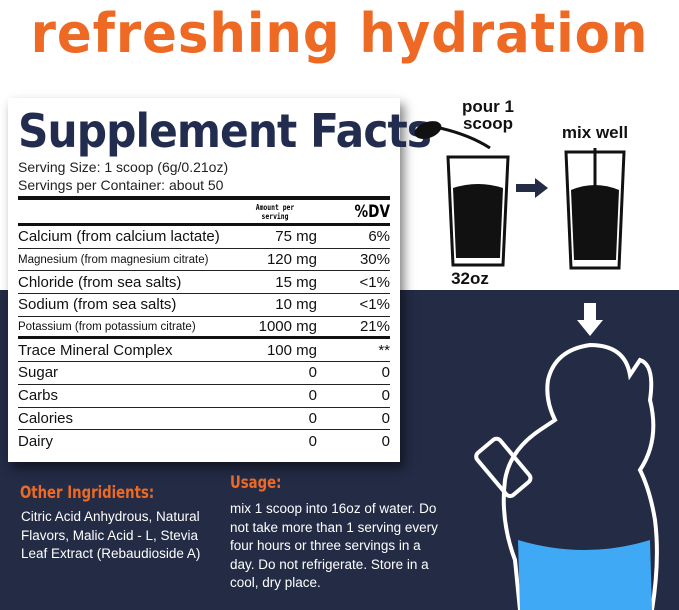  Describe the element at coordinates (46, 418) in the screenshot. I see `nutrient-name: Calories` at that location.